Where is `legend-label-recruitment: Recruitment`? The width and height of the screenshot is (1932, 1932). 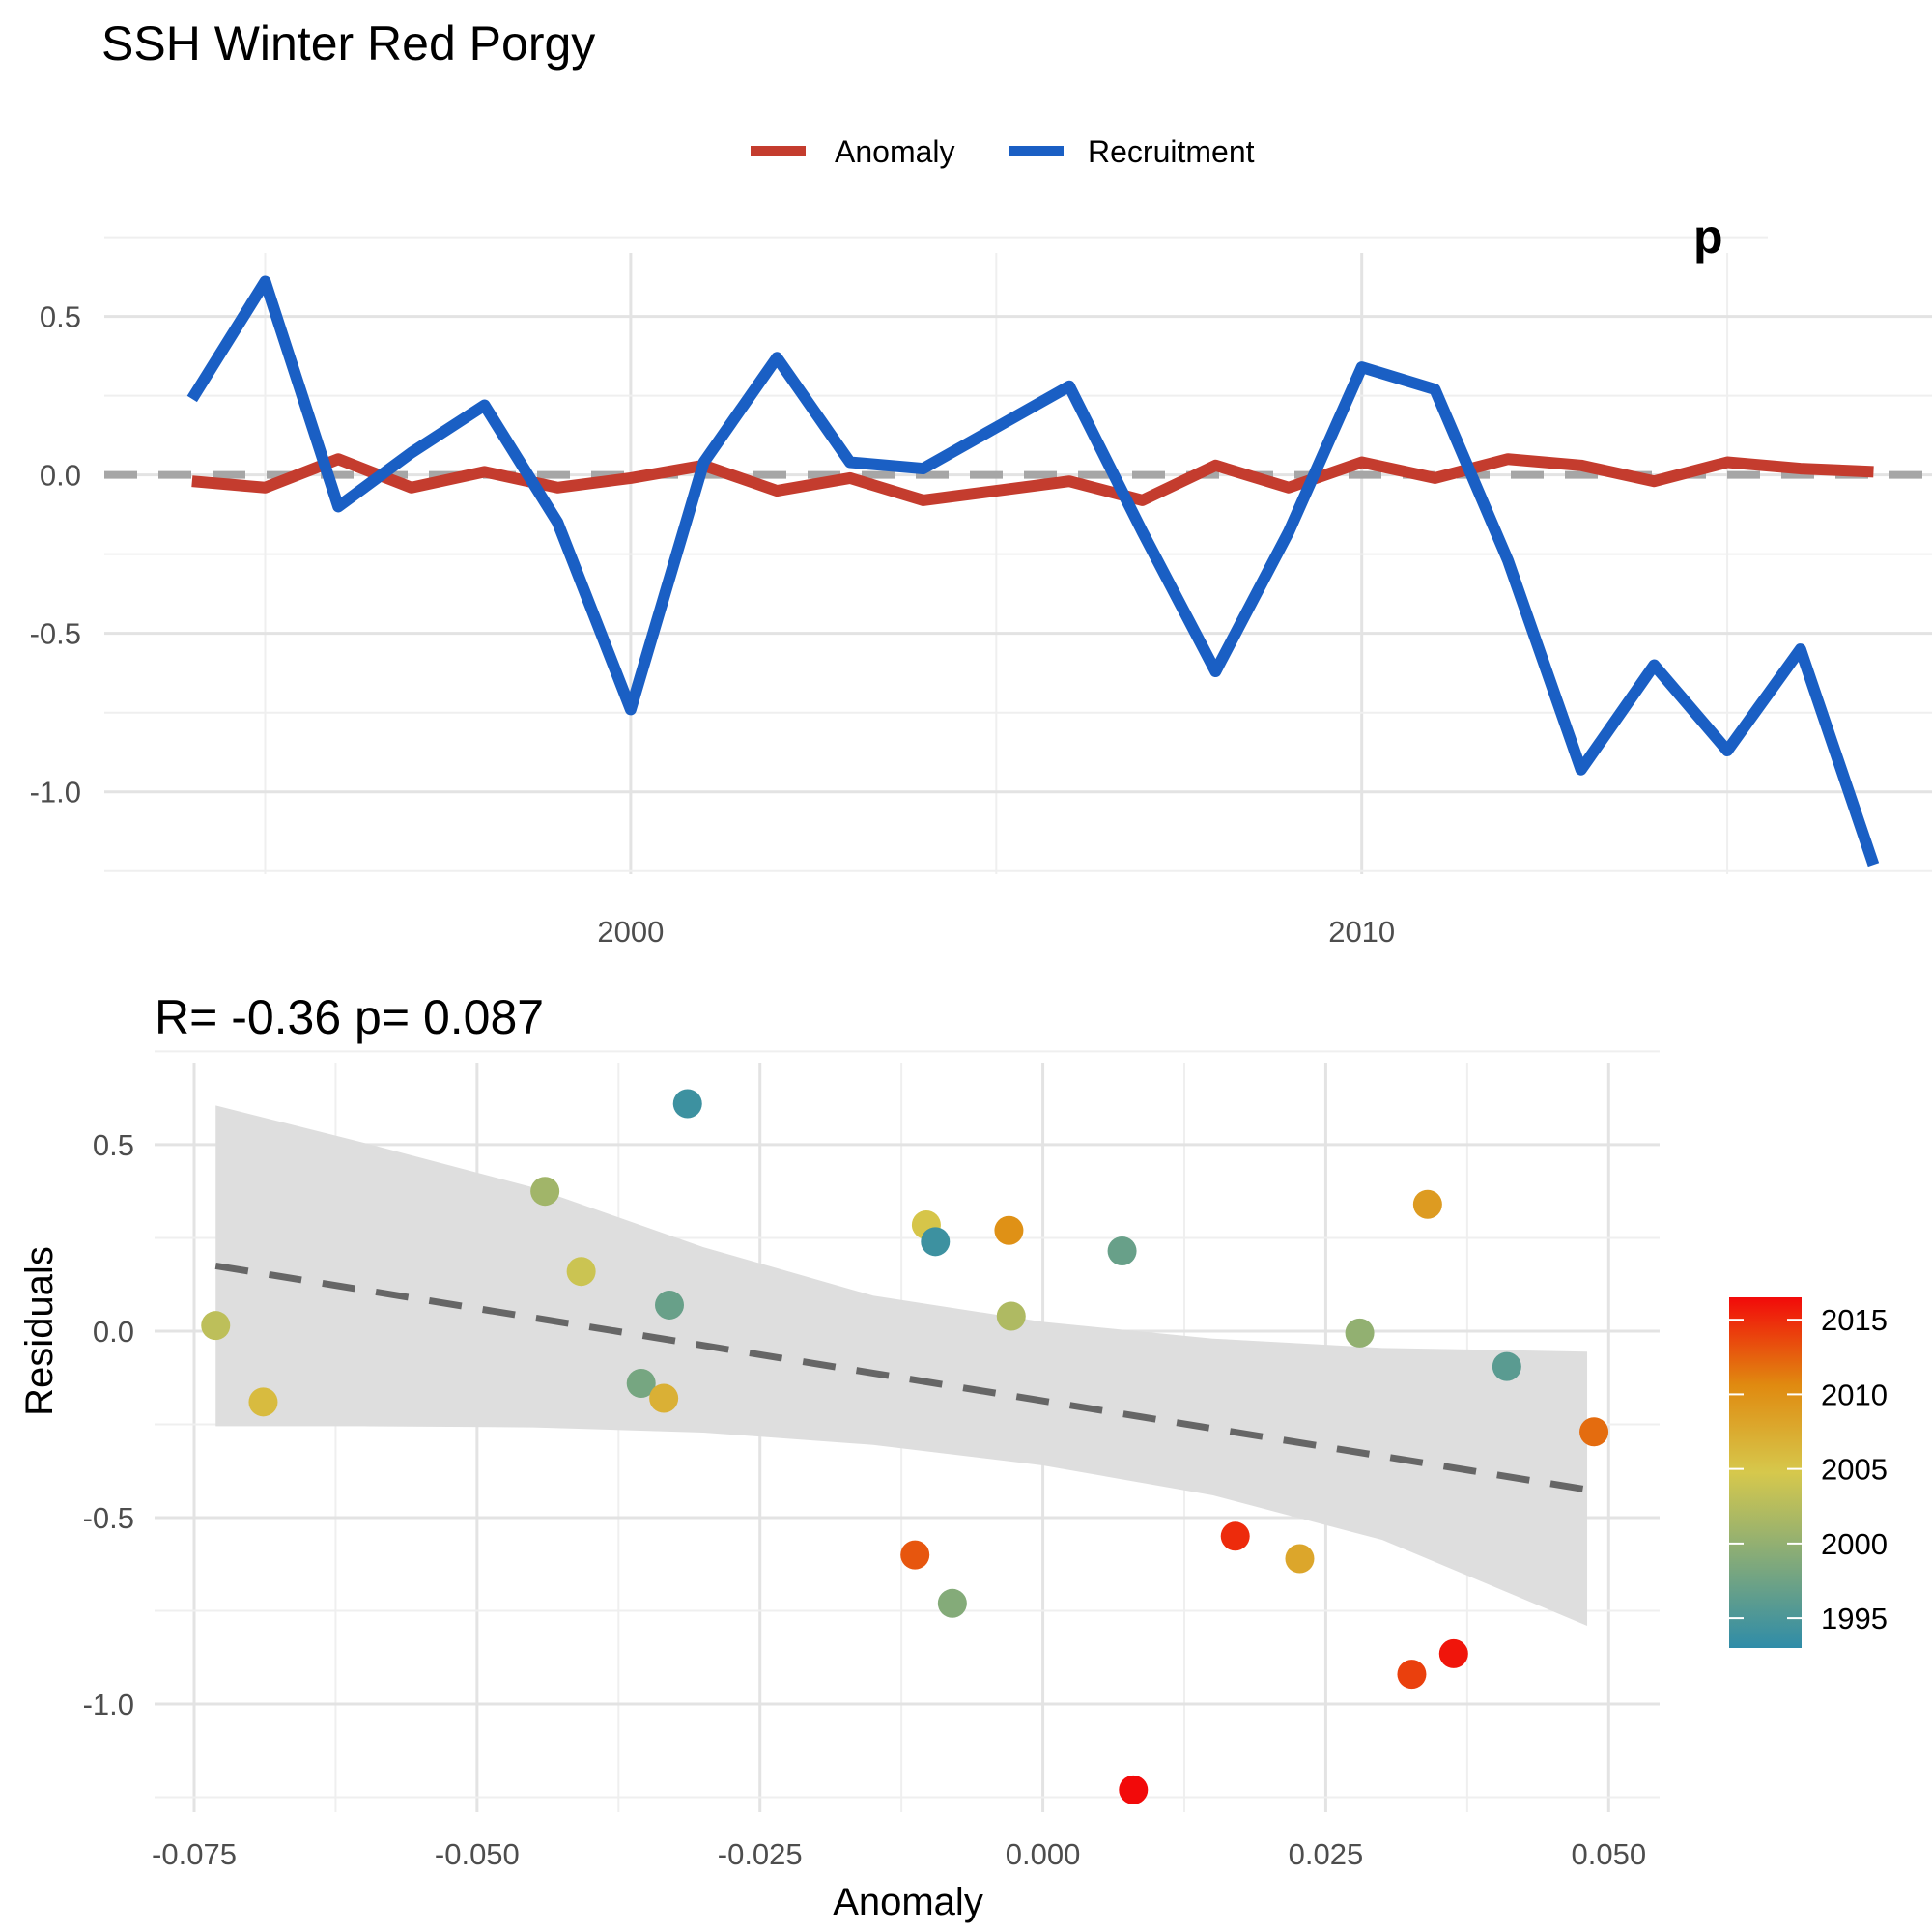 legend-label-recruitment: Recruitment is located at coordinates (1171, 151).